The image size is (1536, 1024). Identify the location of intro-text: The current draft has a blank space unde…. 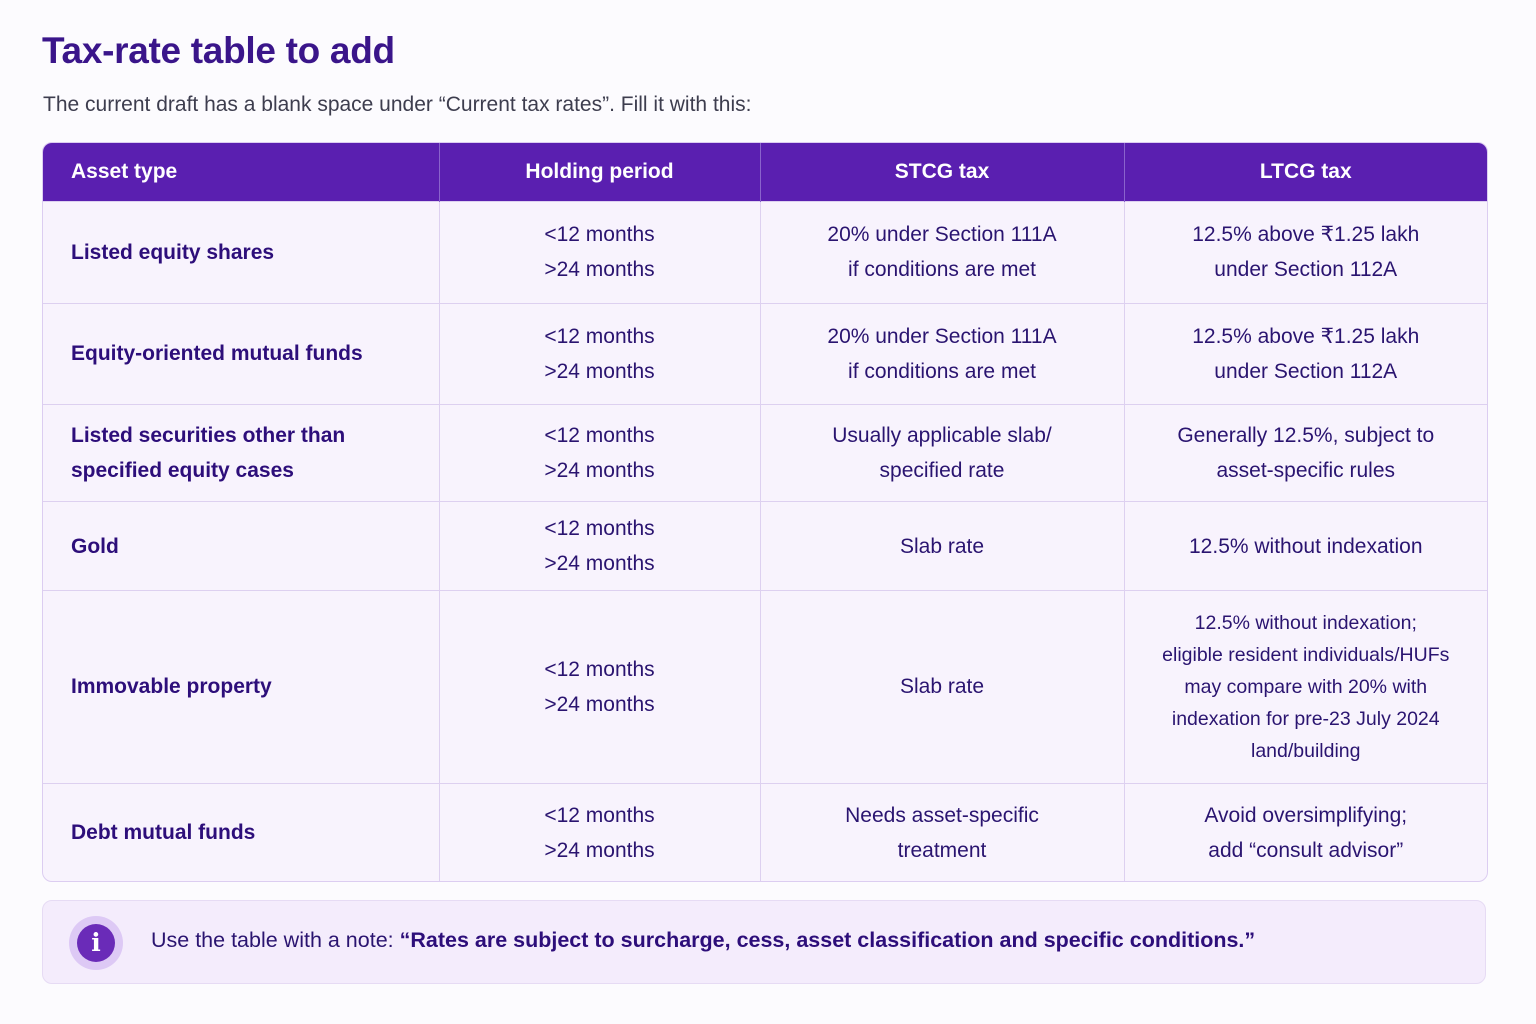
(397, 104).